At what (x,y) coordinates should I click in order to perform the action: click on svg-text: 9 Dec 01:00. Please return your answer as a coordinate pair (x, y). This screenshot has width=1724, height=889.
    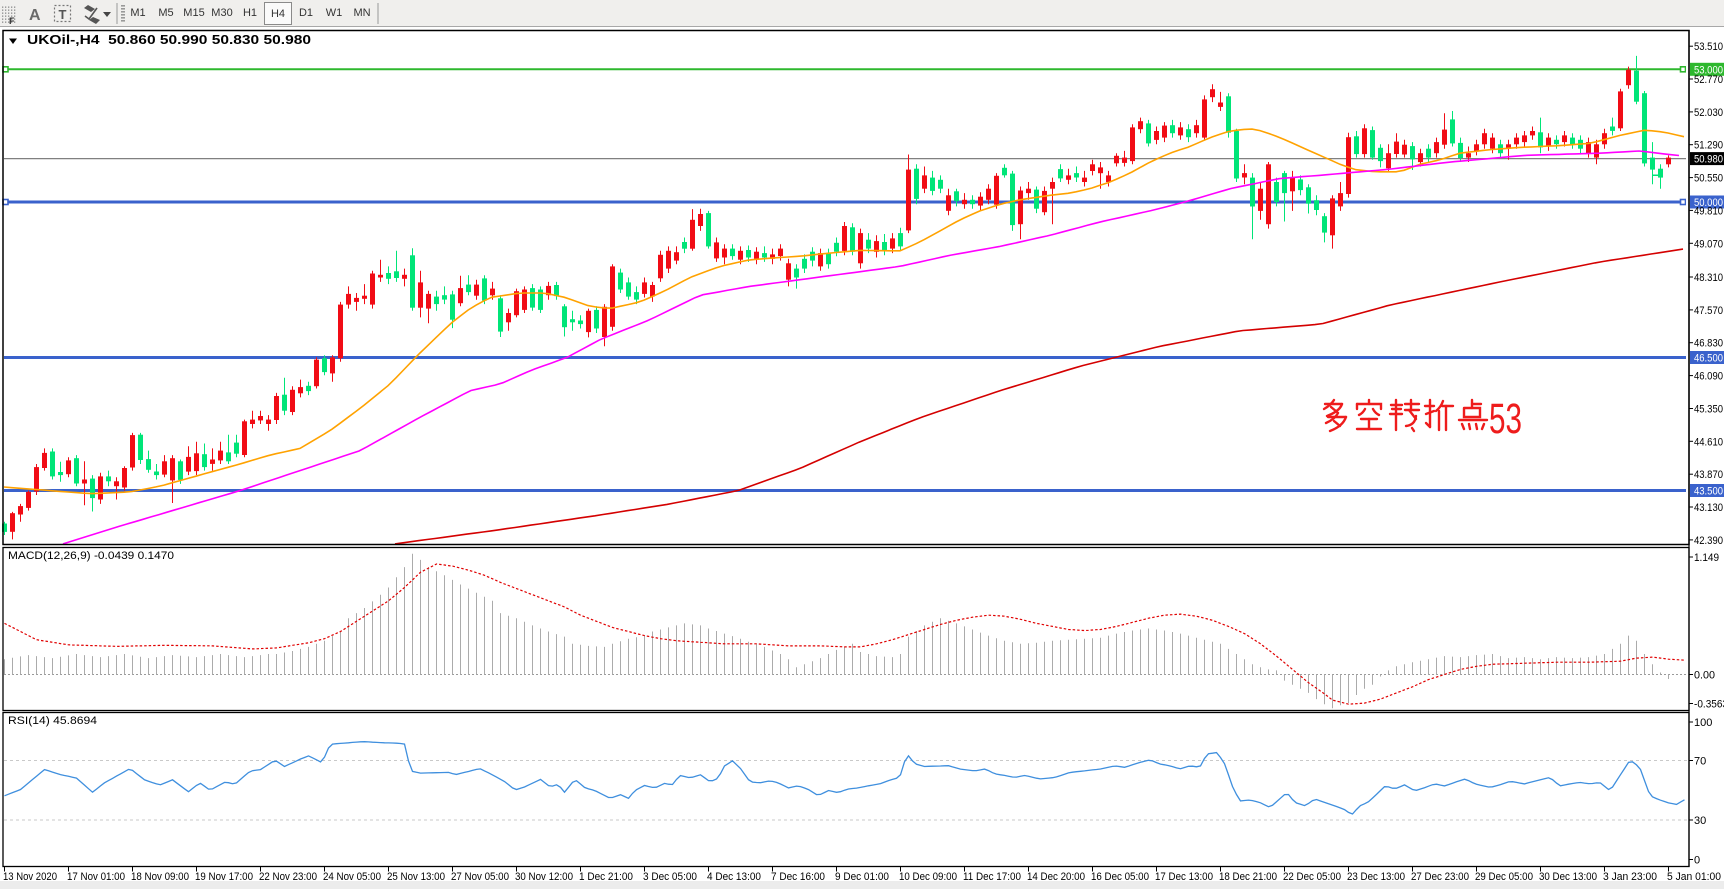
    Looking at the image, I should click on (862, 877).